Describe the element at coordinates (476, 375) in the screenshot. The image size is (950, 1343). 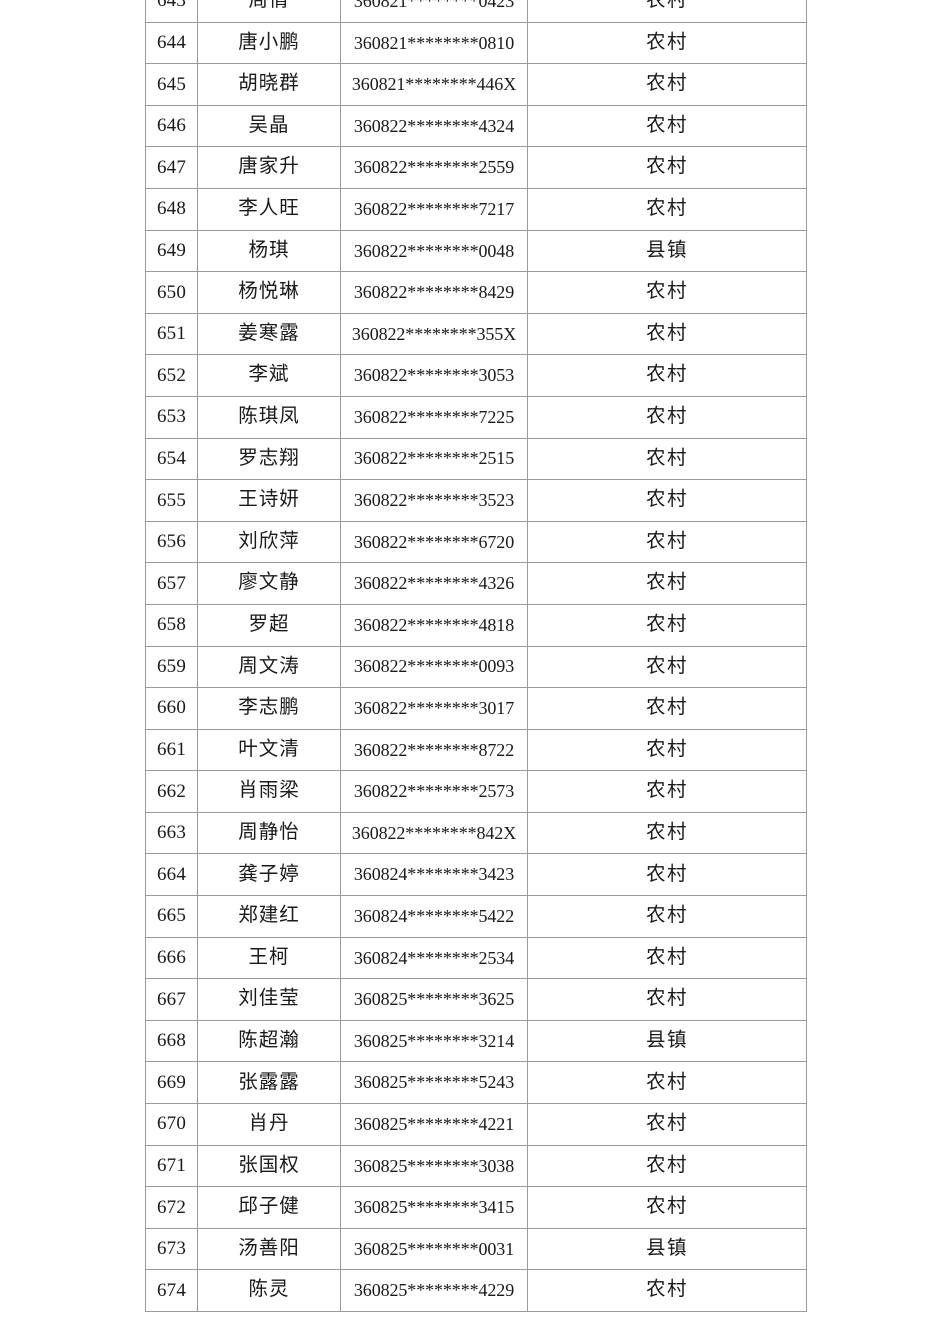
I see `table-row: 652 李斌 360822********3053 农村` at that location.